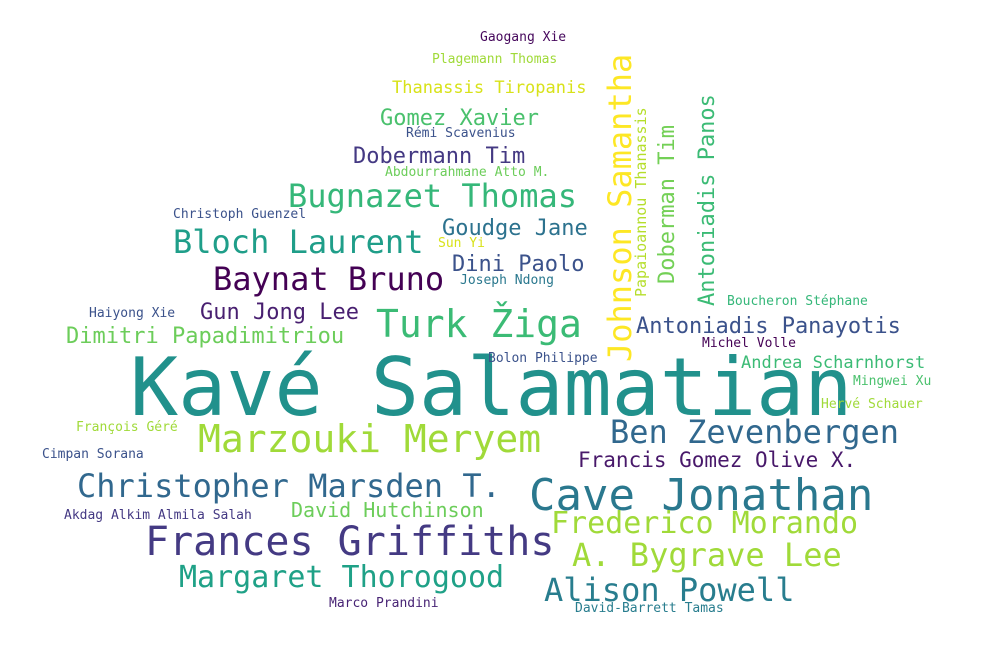 This screenshot has height=648, width=1004. Describe the element at coordinates (479, 324) in the screenshot. I see `word-turk-ziga: Turk Žiga` at that location.